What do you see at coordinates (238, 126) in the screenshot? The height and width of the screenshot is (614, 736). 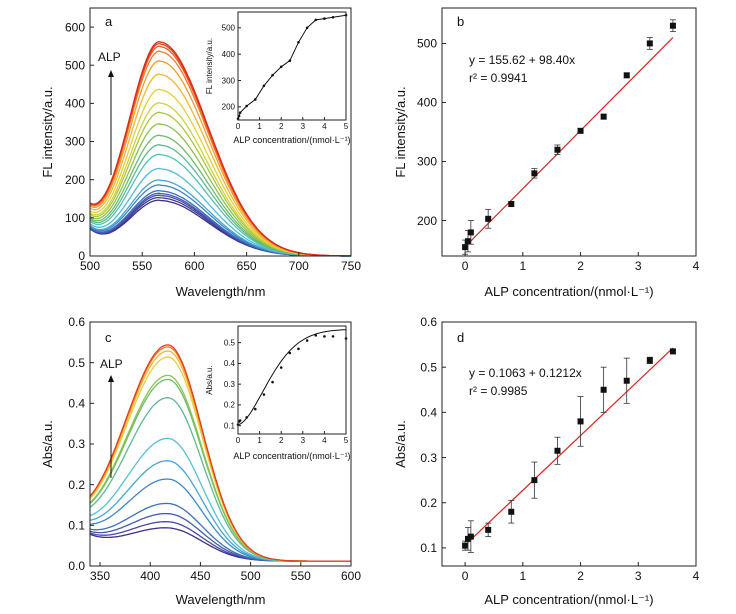 I see `inset-a-xtick-label: 0` at bounding box center [238, 126].